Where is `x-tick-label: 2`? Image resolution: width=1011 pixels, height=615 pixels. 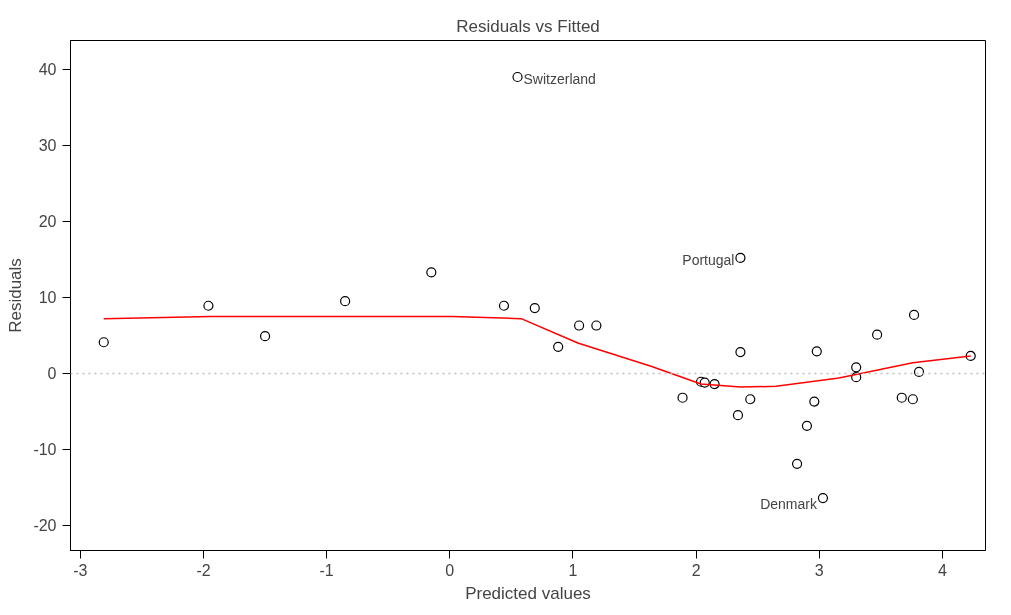 x-tick-label: 2 is located at coordinates (696, 570).